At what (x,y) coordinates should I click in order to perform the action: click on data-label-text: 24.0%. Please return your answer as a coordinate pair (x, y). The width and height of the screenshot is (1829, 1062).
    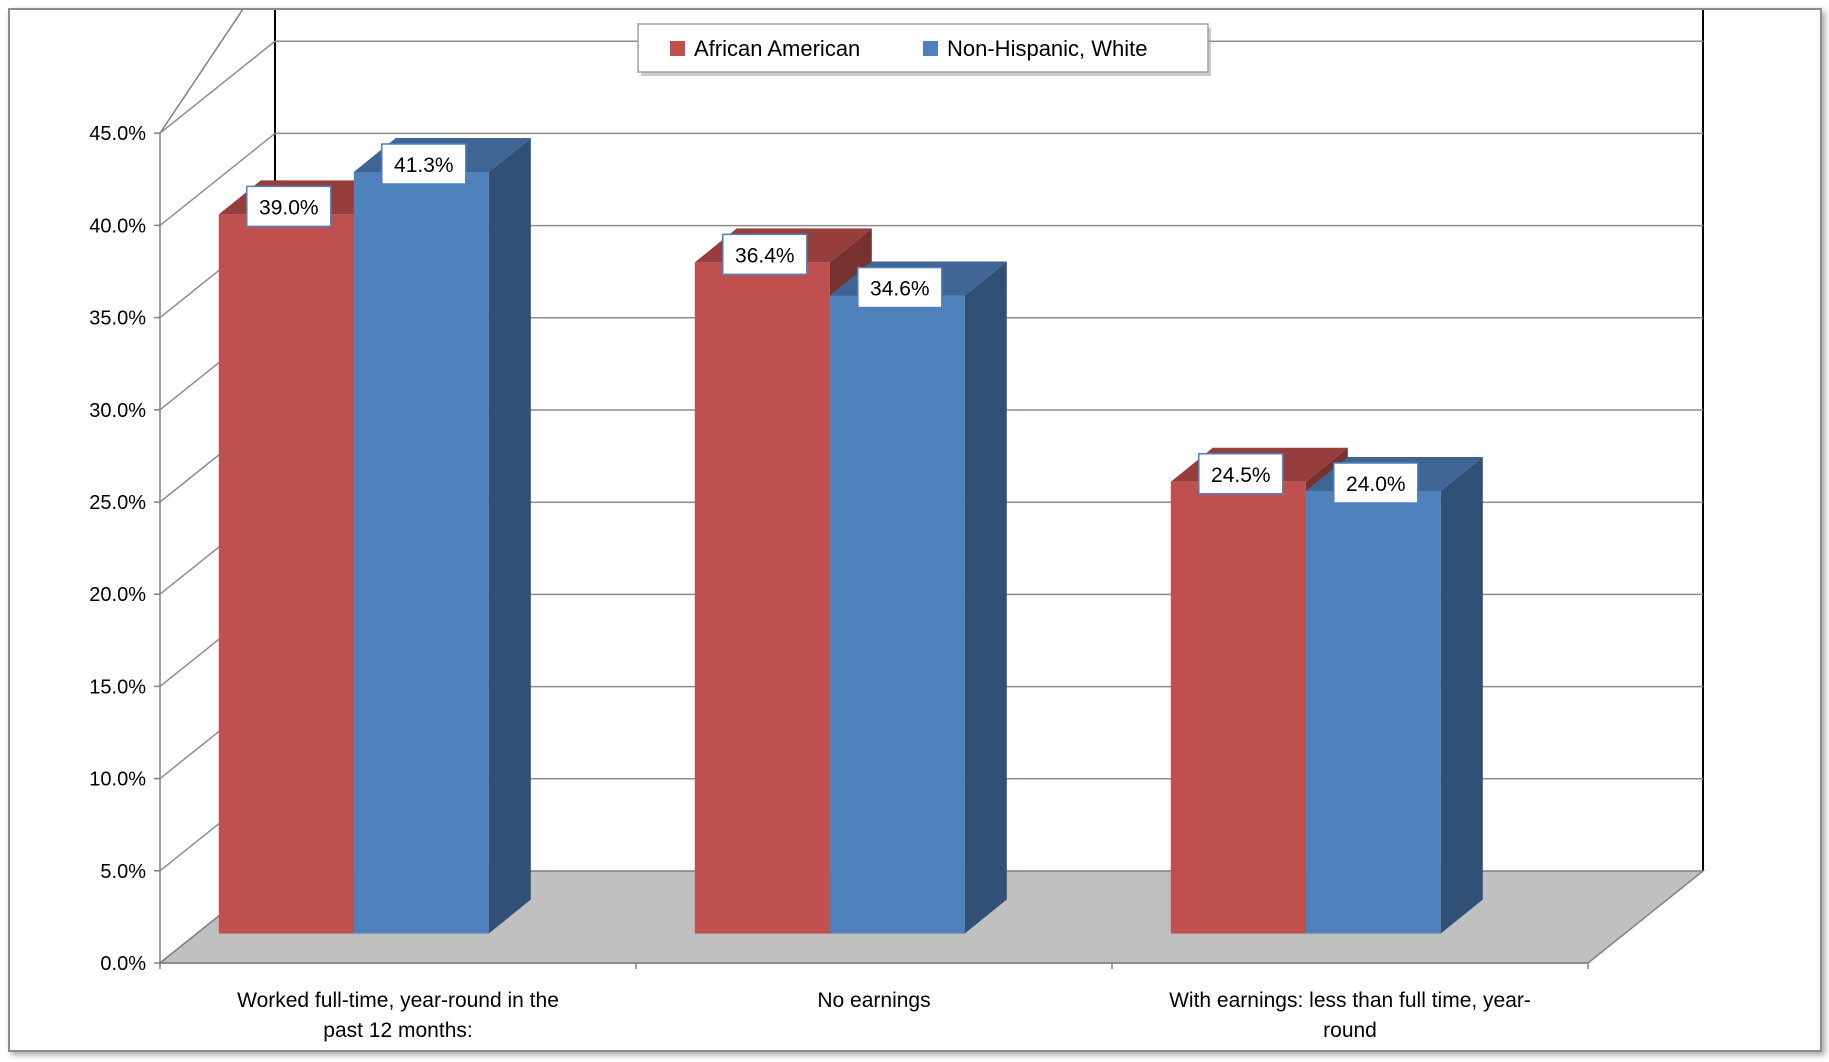
    Looking at the image, I should click on (1376, 484).